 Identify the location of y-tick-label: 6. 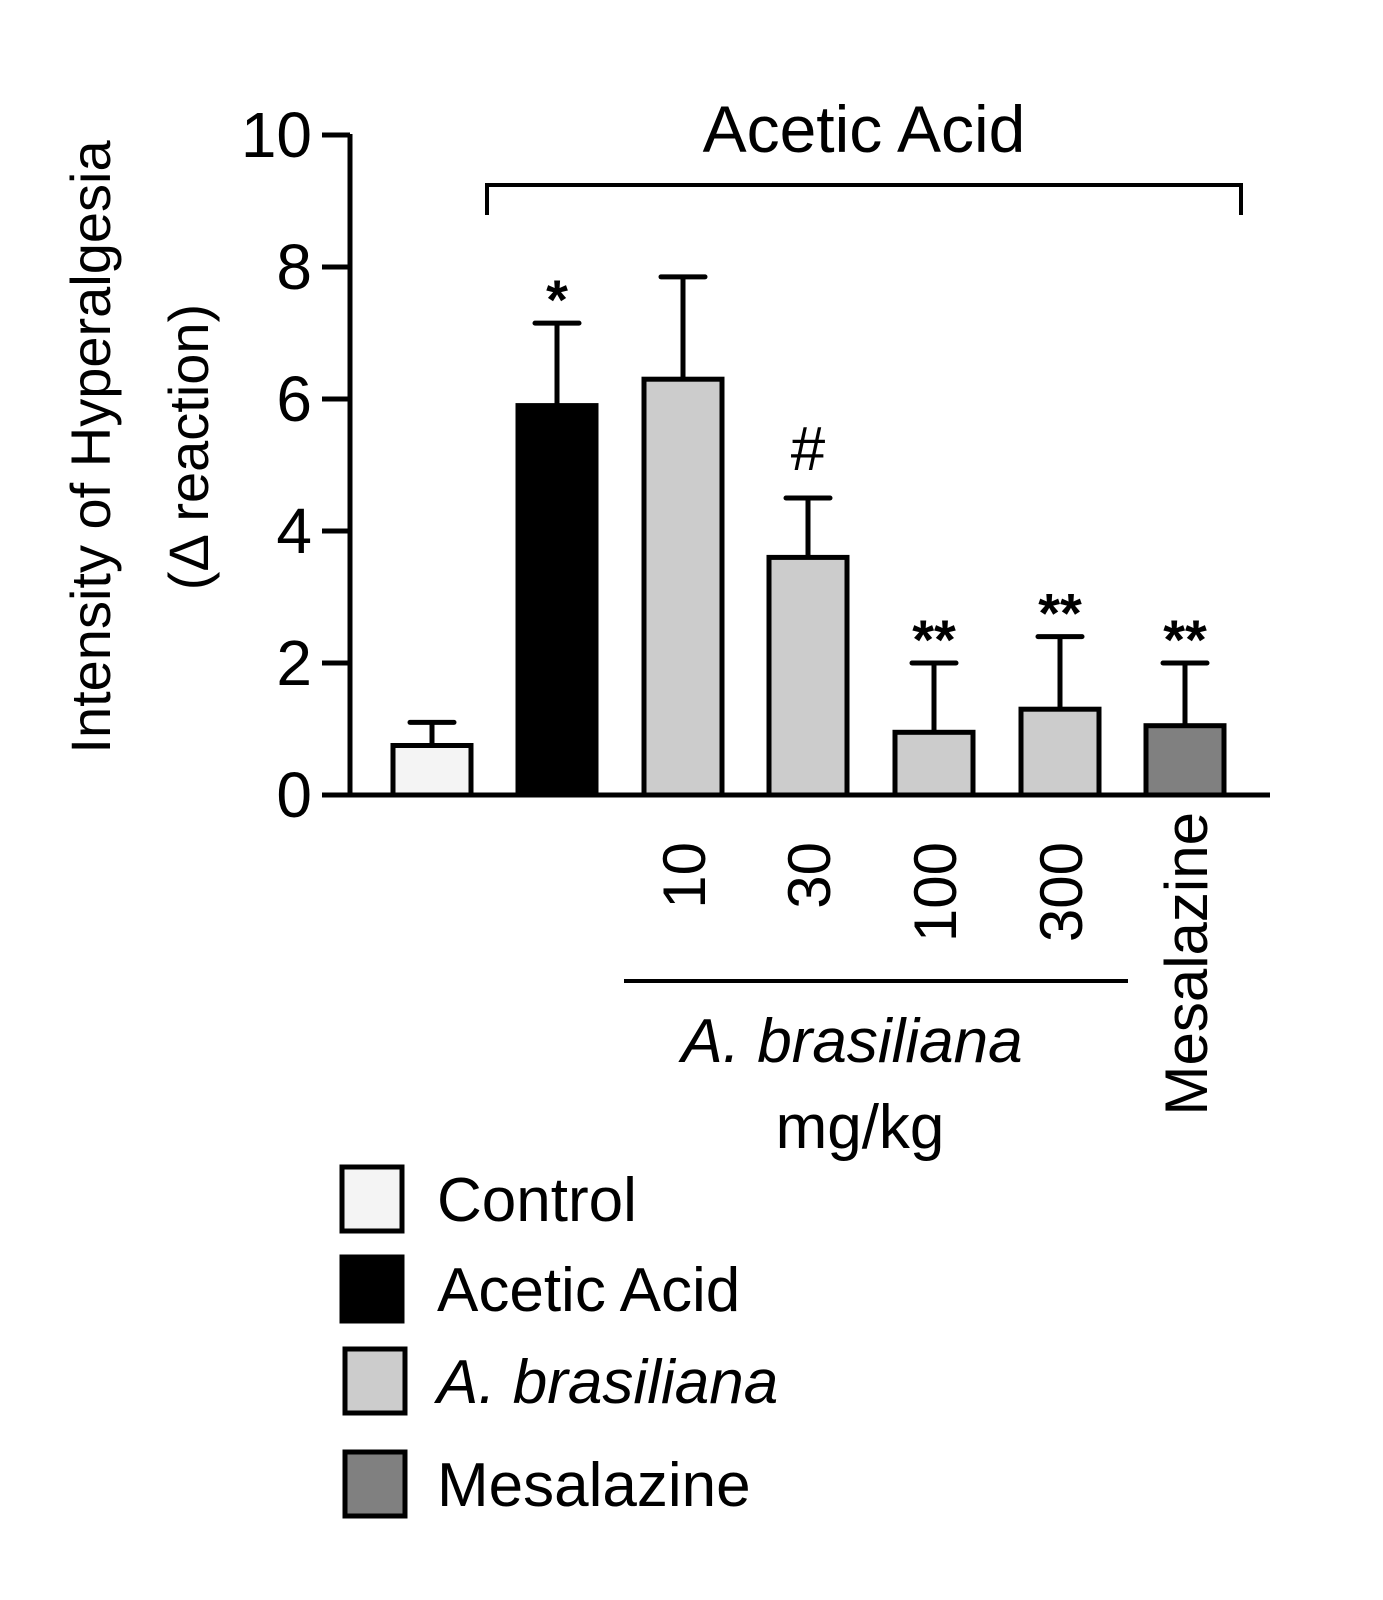
(294, 399).